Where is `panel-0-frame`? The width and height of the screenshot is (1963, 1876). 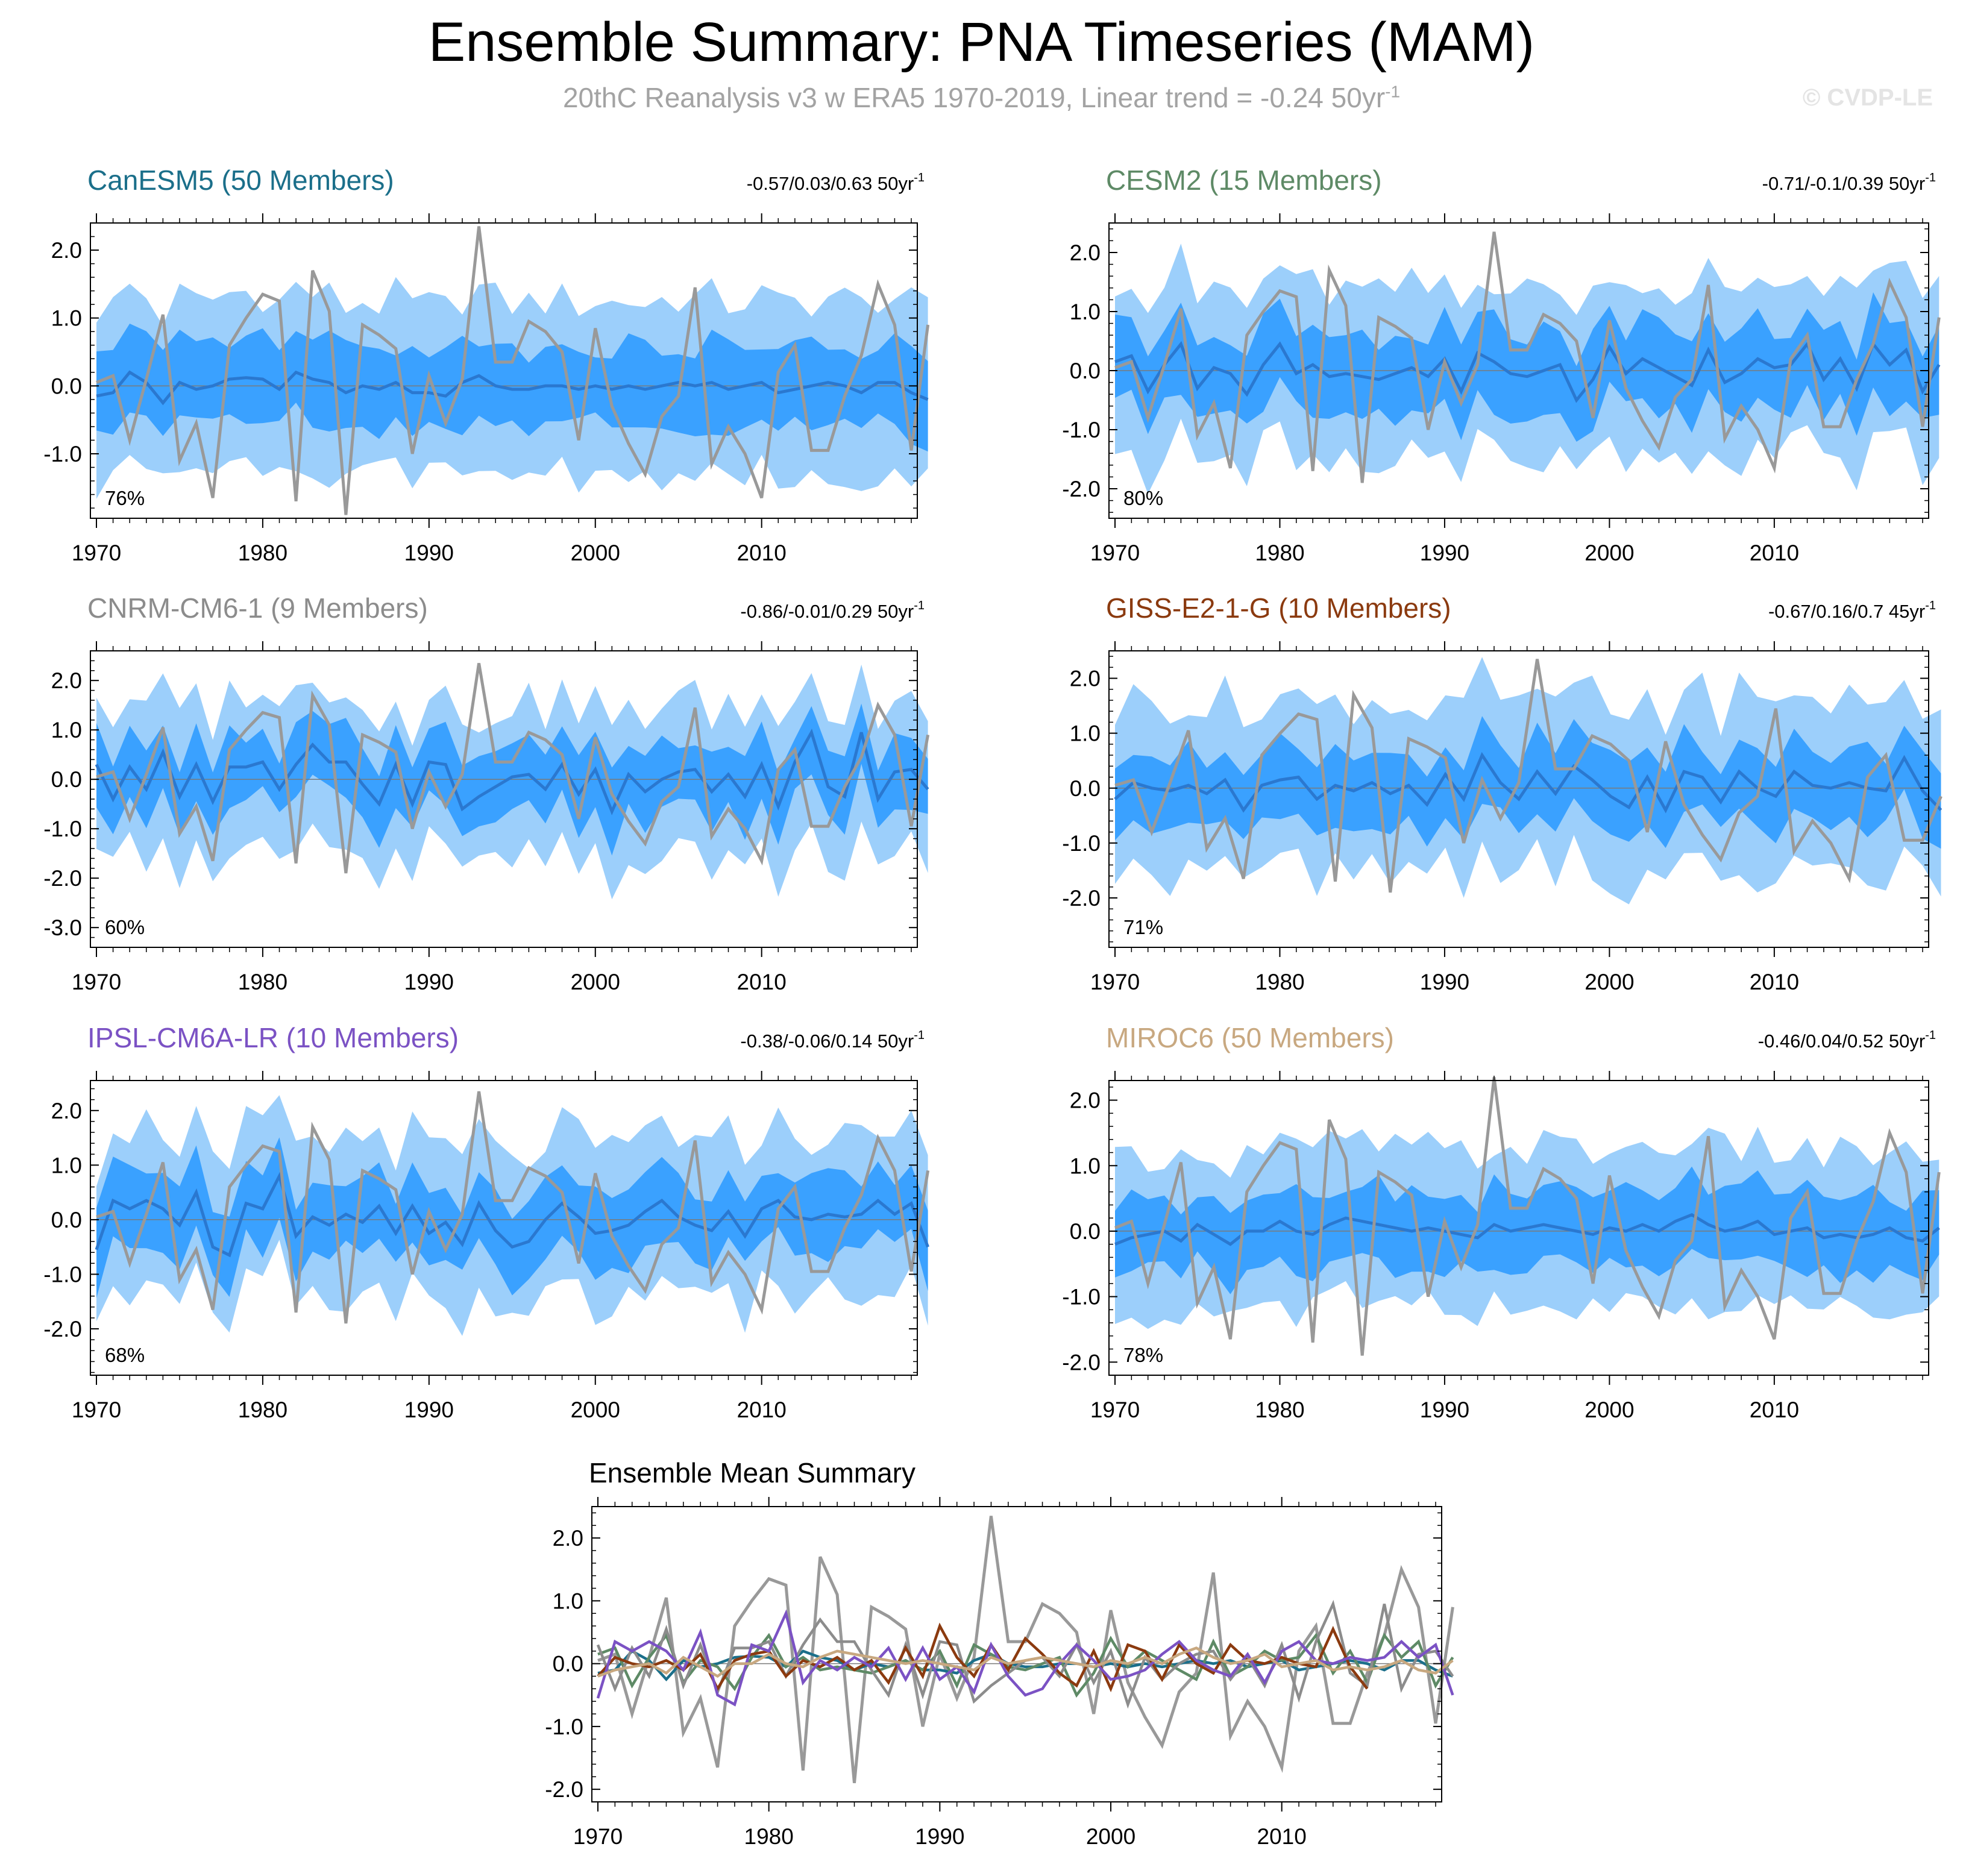 panel-0-frame is located at coordinates (504, 370).